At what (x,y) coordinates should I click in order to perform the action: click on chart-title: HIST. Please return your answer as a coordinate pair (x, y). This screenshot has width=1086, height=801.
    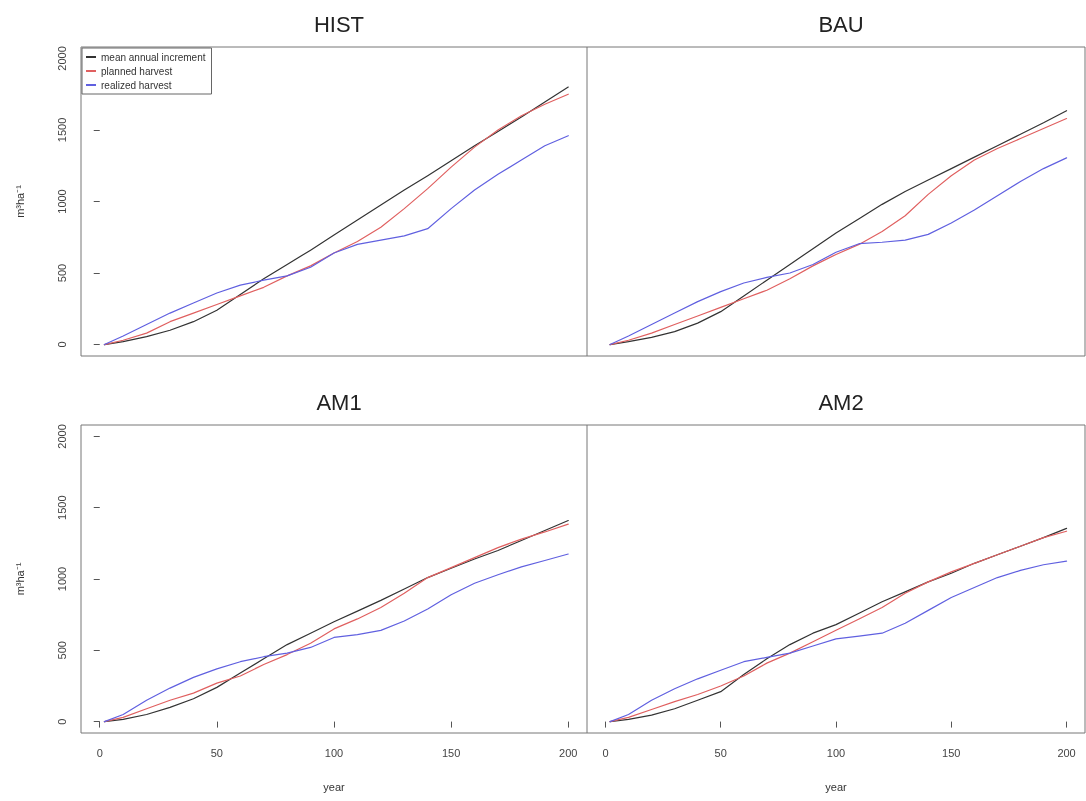
    Looking at the image, I should click on (339, 24).